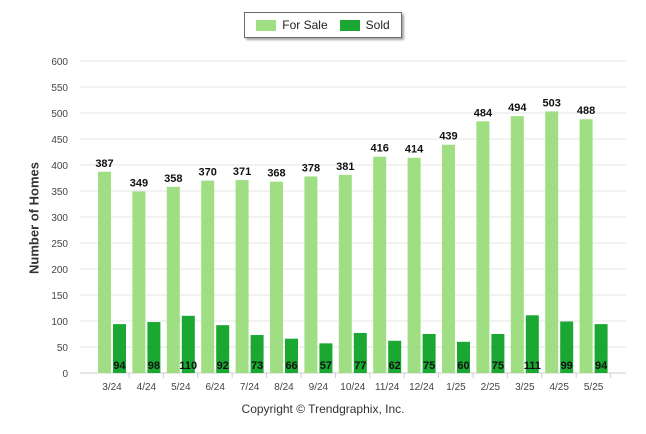 Image resolution: width=646 pixels, height=434 pixels. I want to click on sold-value-label: 66, so click(291, 366).